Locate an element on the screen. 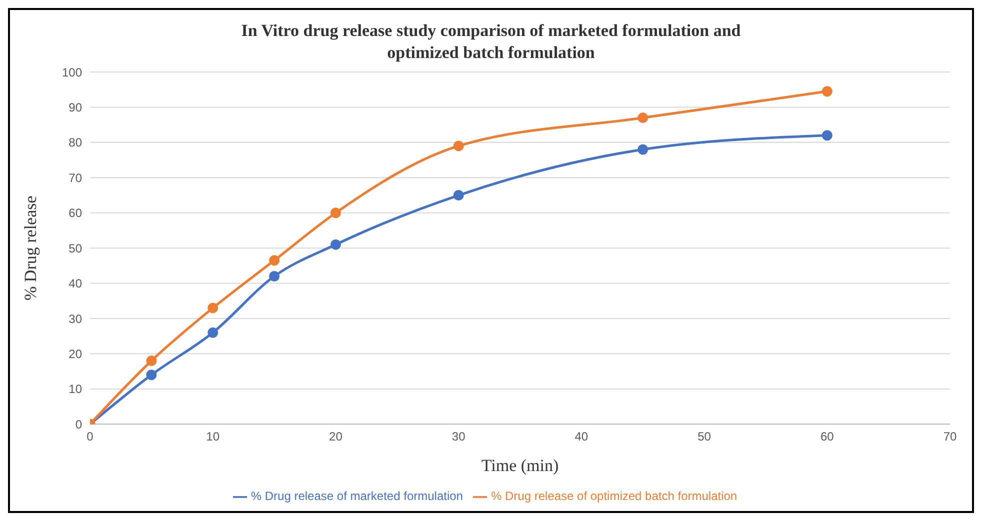 This screenshot has width=984, height=523. legend-label: % Drug release of optimized batch formulation is located at coordinates (614, 496).